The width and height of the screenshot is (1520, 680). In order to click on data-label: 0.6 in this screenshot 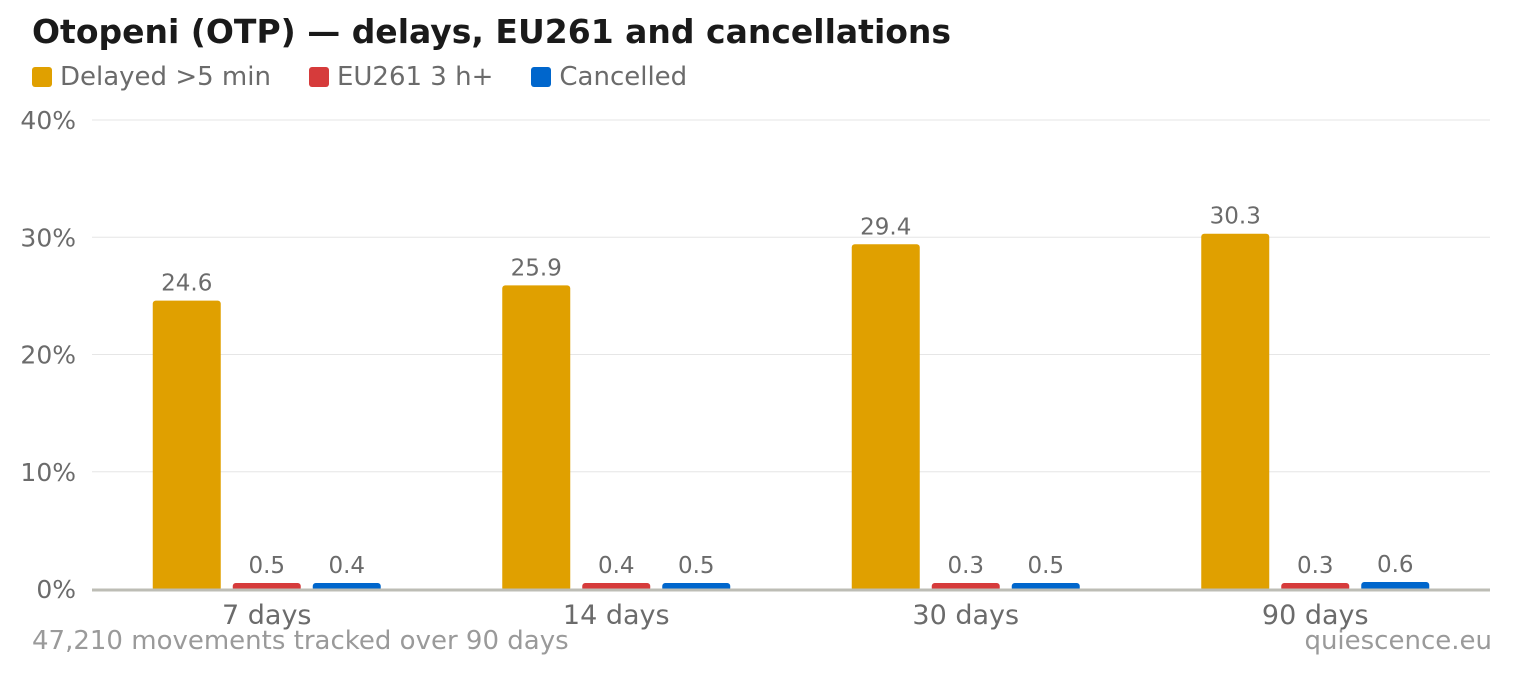, I will do `click(1395, 565)`.